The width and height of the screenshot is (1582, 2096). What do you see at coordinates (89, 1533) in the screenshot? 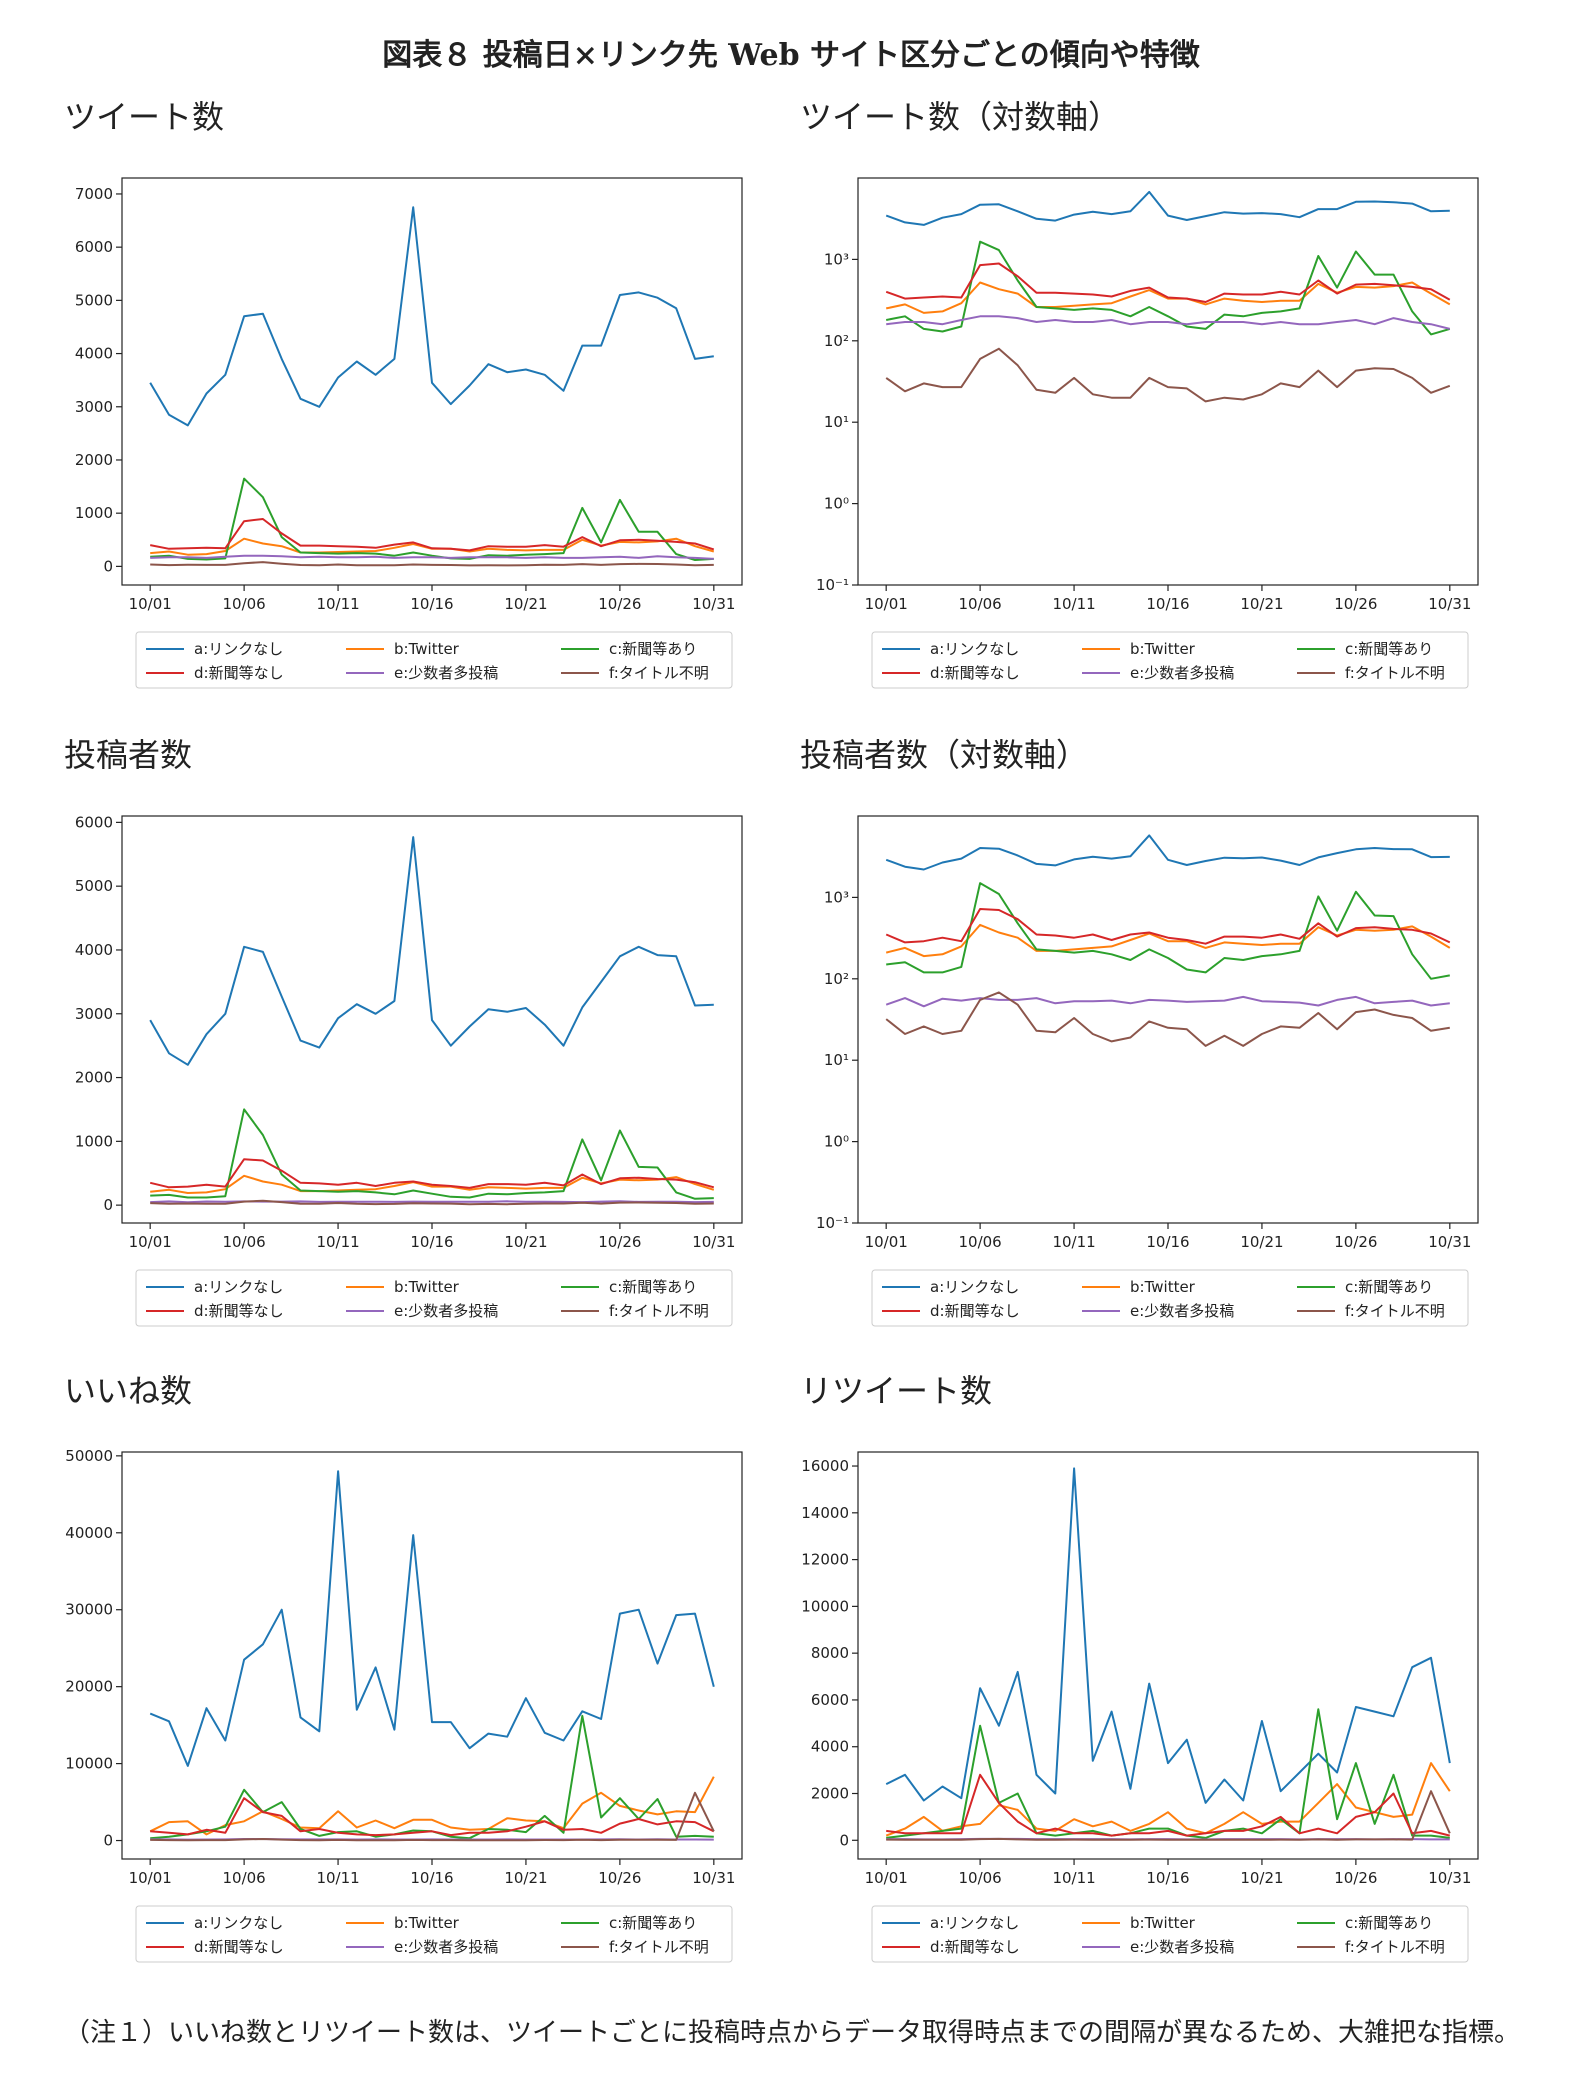
I see `y-tick-label: 40000` at bounding box center [89, 1533].